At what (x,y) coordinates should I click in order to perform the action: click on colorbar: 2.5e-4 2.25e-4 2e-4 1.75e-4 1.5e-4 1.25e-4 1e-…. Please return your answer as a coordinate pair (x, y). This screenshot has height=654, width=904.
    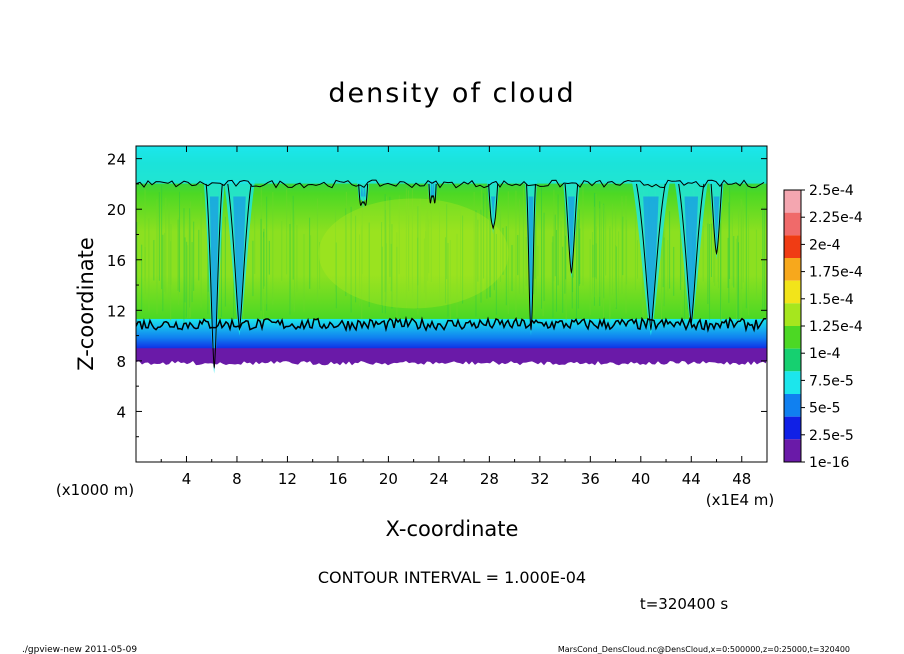
    Looking at the image, I should click on (823, 327).